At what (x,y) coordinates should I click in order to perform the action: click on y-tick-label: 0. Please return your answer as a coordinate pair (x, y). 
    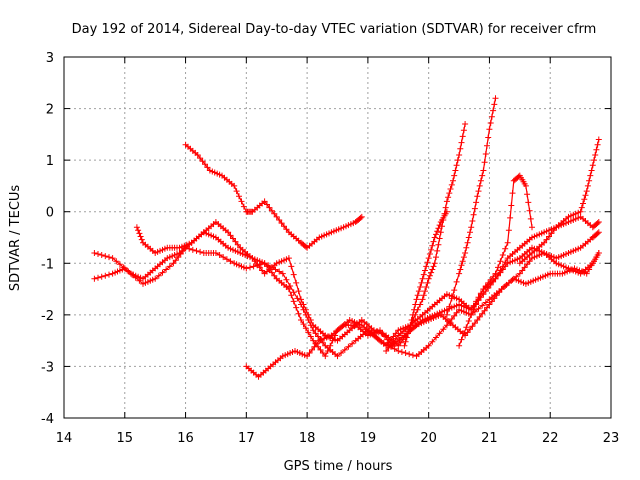
    Looking at the image, I should click on (50, 213).